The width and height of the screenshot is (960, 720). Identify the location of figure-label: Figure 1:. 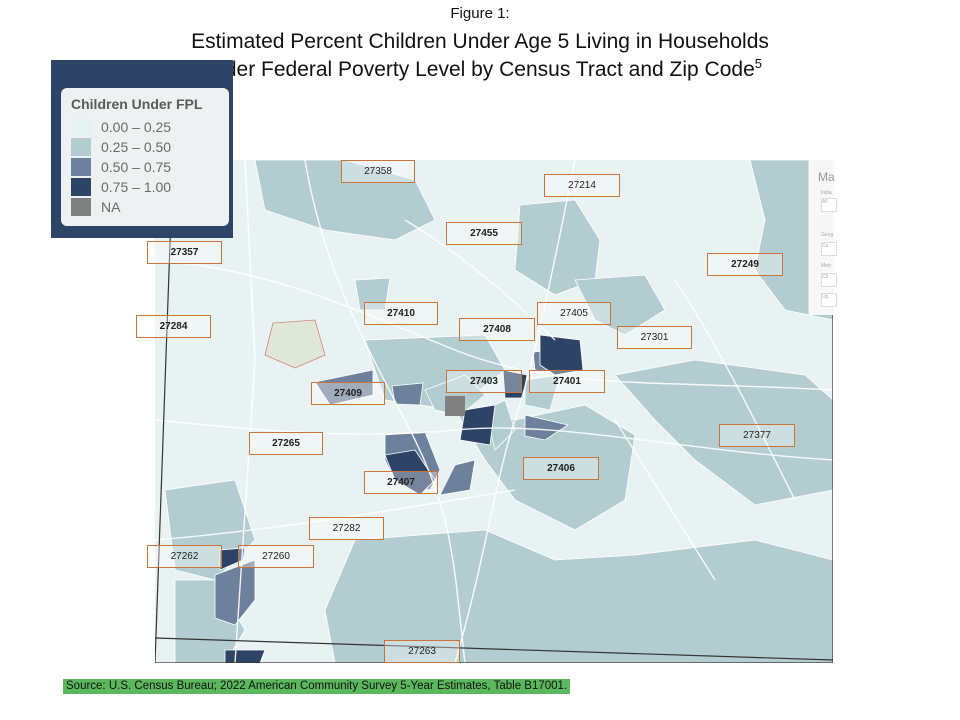
(480, 13).